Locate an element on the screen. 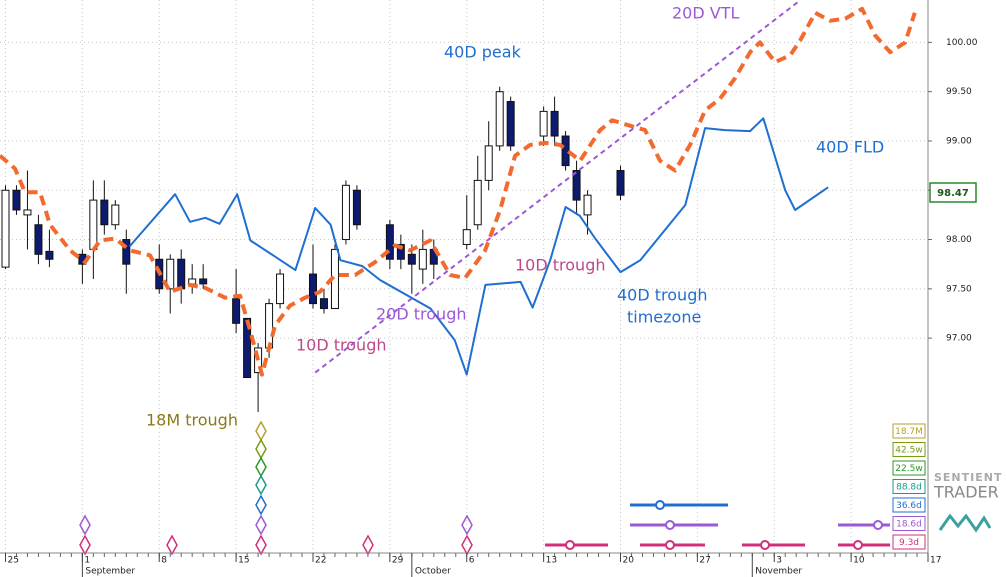  cycle-label: 9.3d is located at coordinates (909, 543).